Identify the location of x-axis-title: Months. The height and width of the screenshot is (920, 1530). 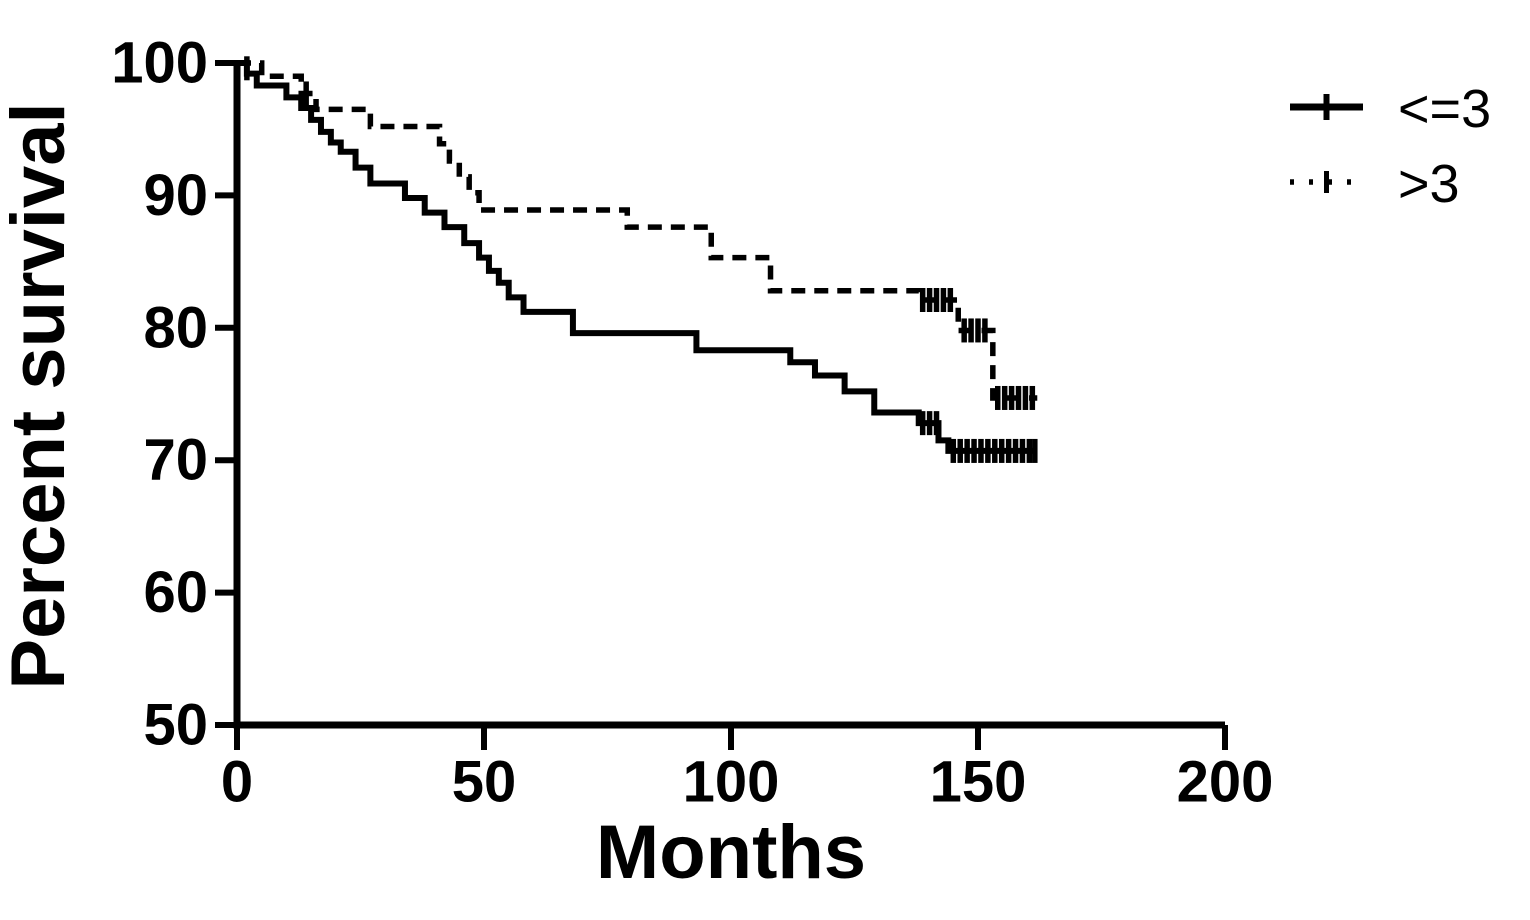
(731, 852).